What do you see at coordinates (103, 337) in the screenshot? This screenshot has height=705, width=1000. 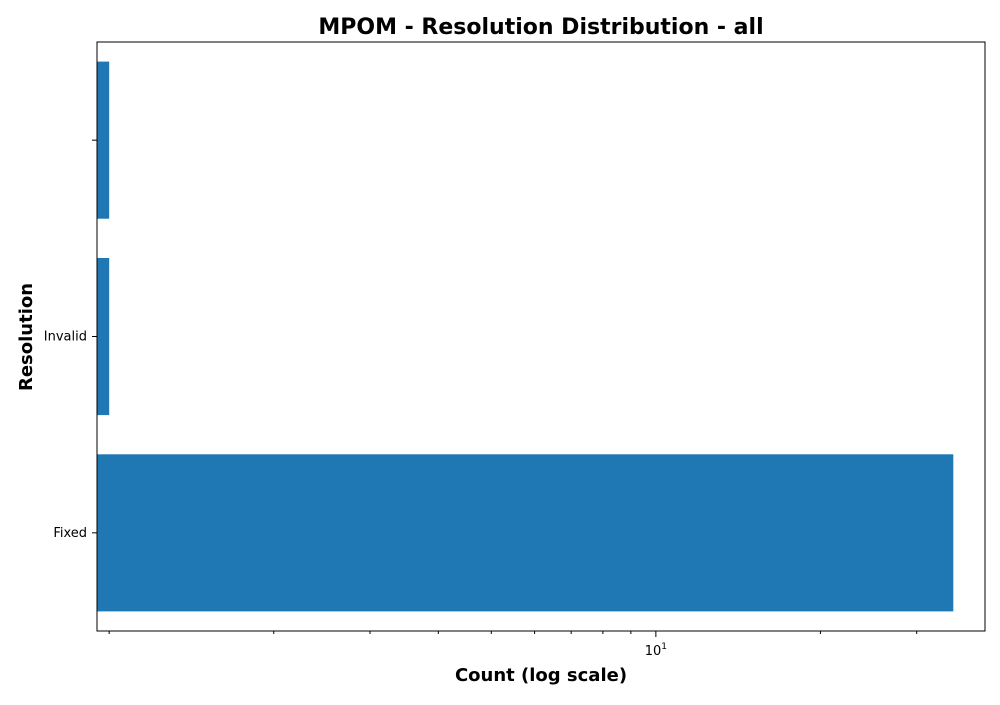 I see `bar-invalid` at bounding box center [103, 337].